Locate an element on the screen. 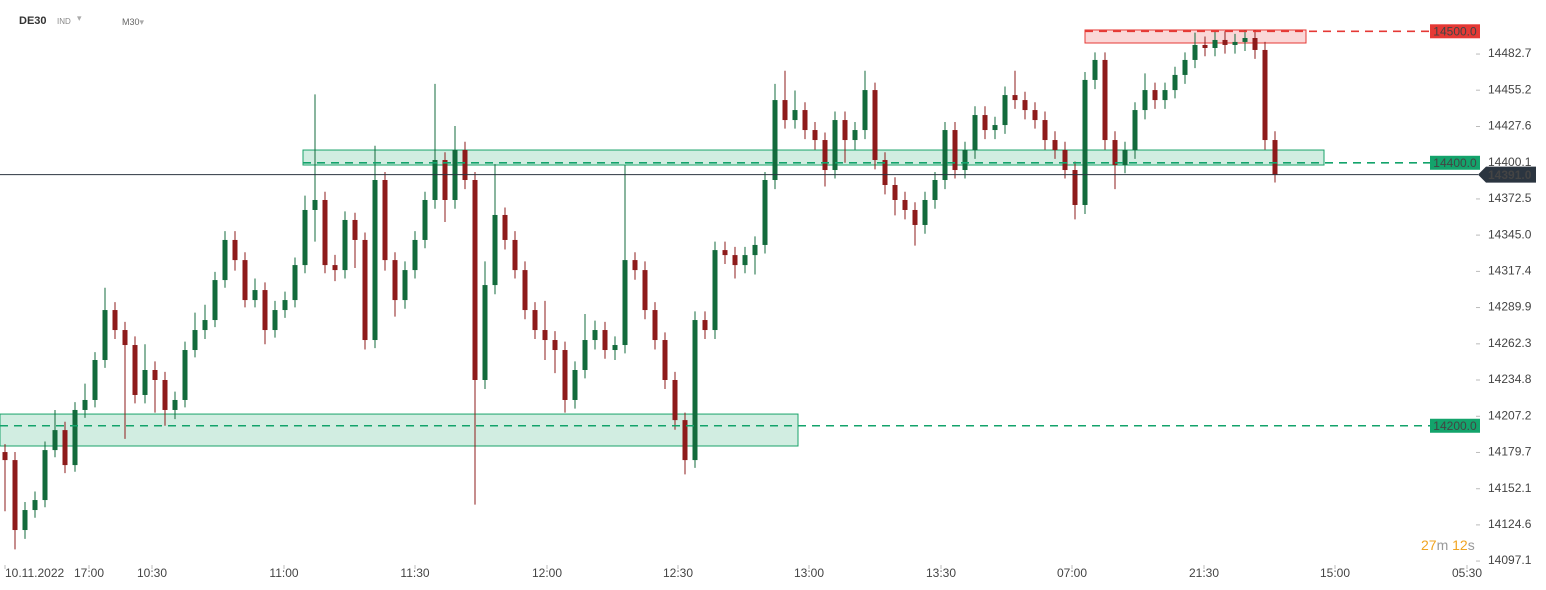 The width and height of the screenshot is (1546, 590). y-tick-label: 14179.7 is located at coordinates (1510, 452).